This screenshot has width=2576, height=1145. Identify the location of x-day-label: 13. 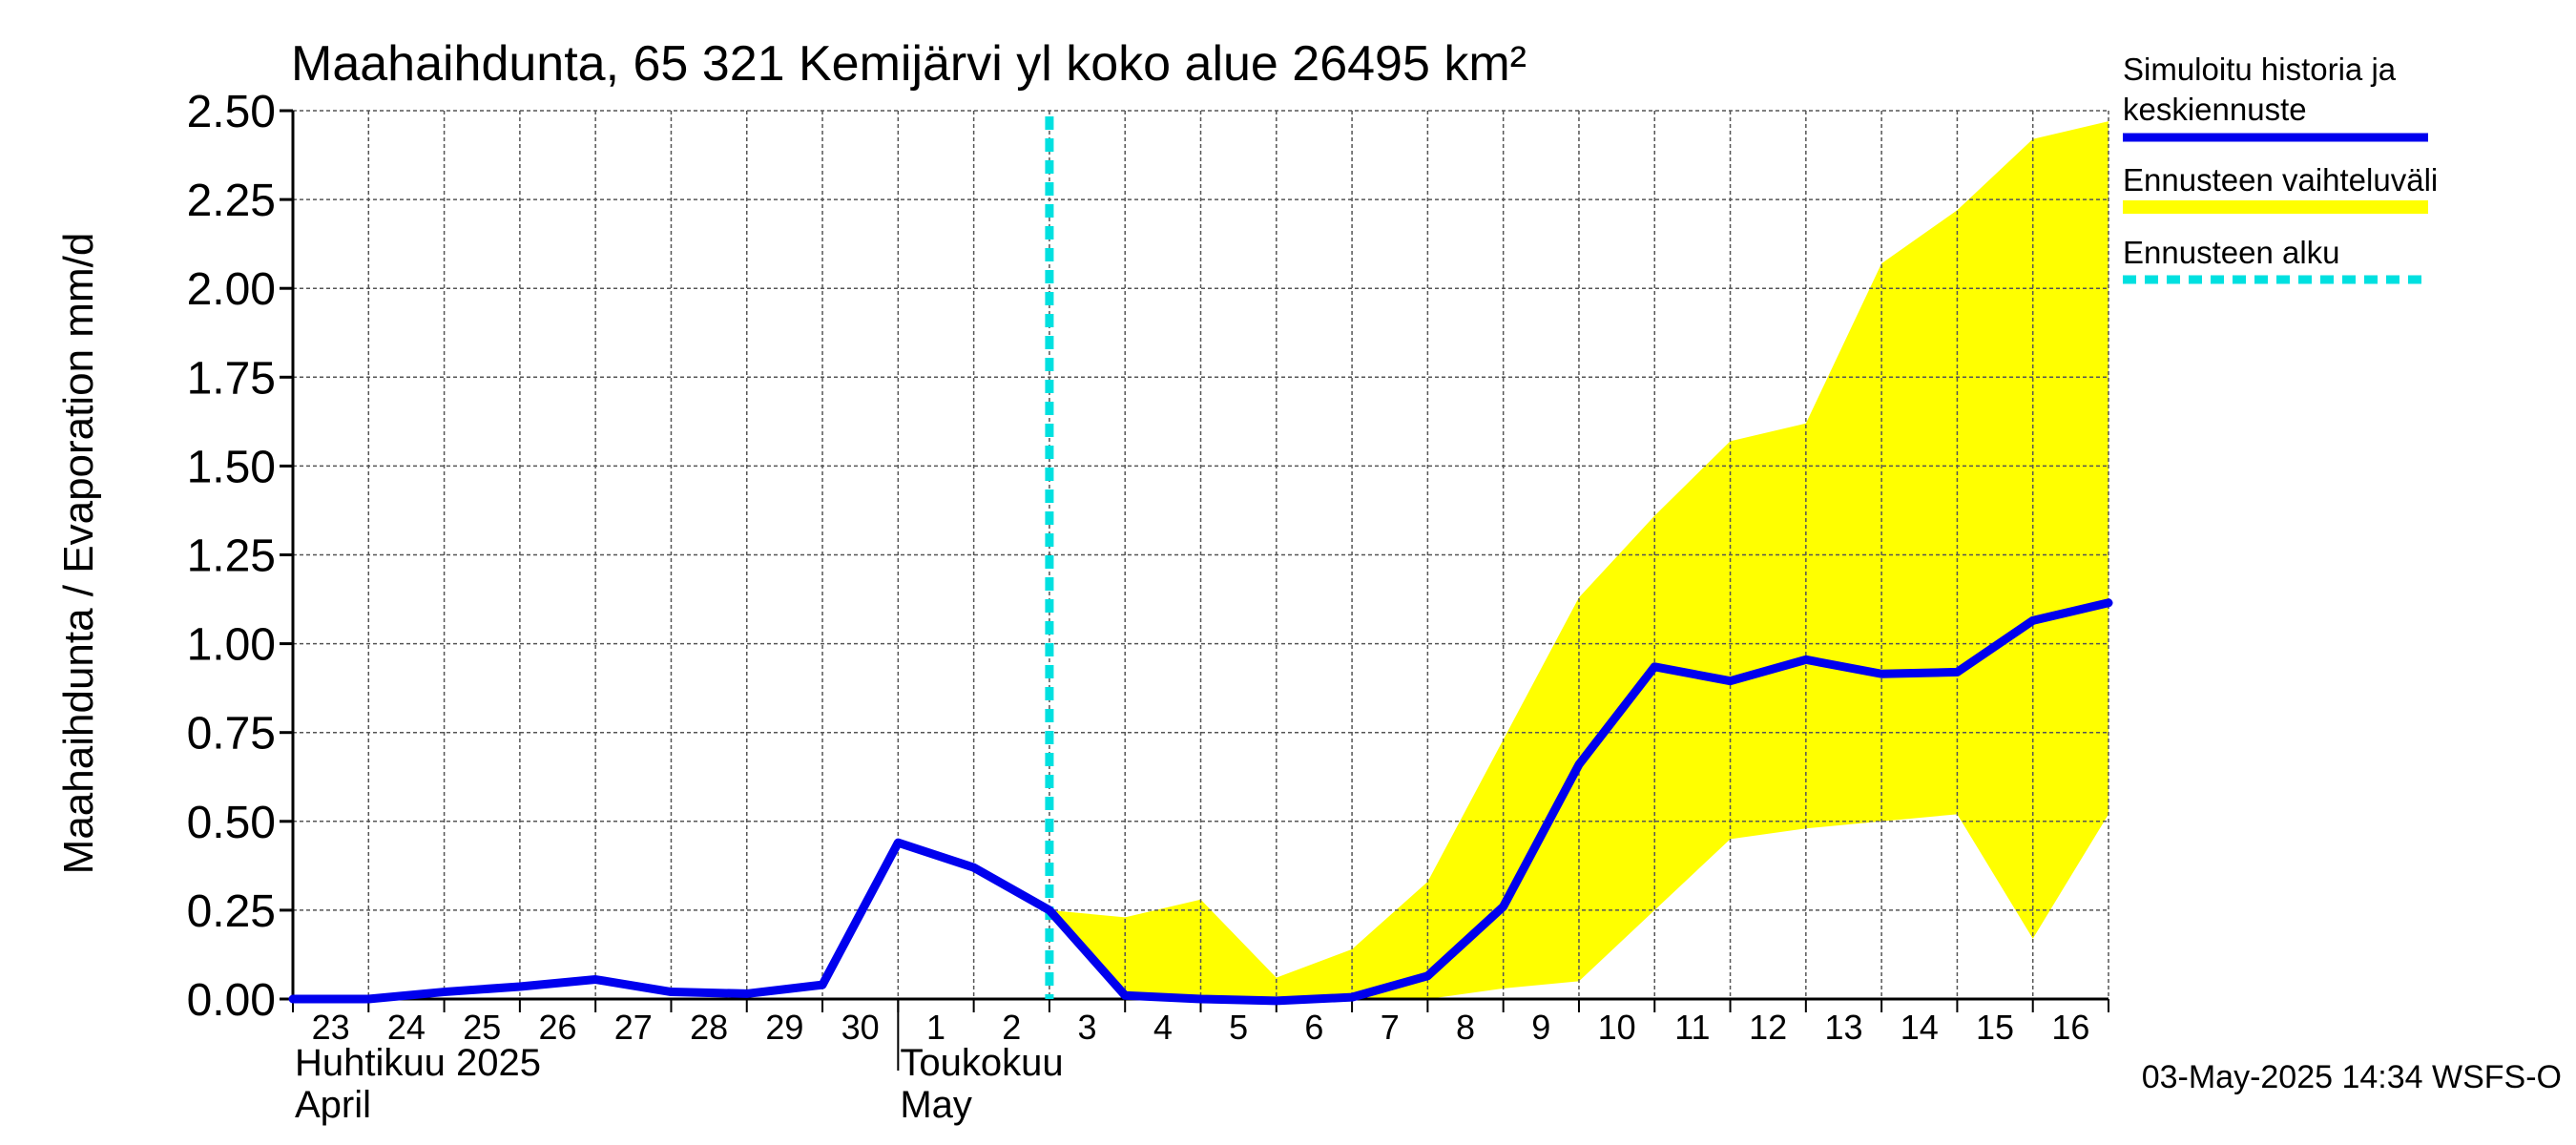
(1843, 1027).